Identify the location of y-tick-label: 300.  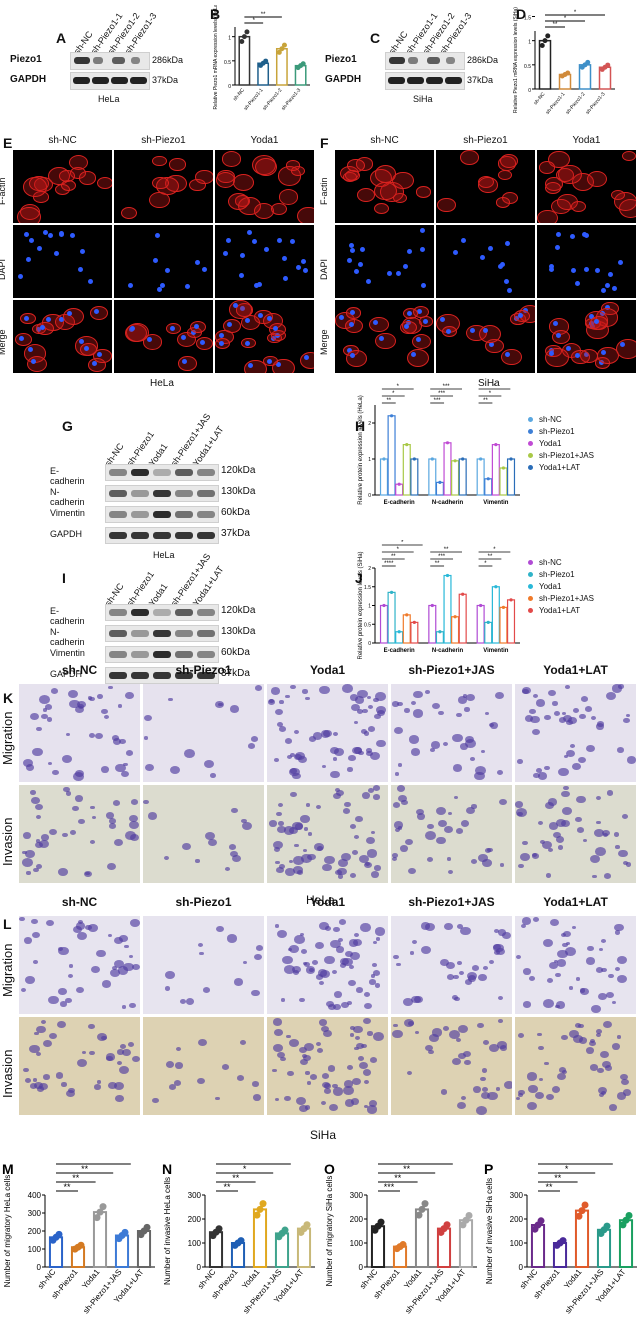
(35, 1213).